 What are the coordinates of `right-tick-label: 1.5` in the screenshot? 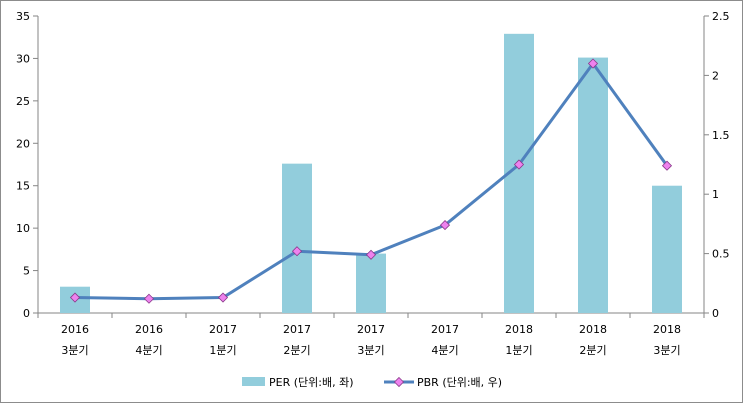 It's located at (721, 135).